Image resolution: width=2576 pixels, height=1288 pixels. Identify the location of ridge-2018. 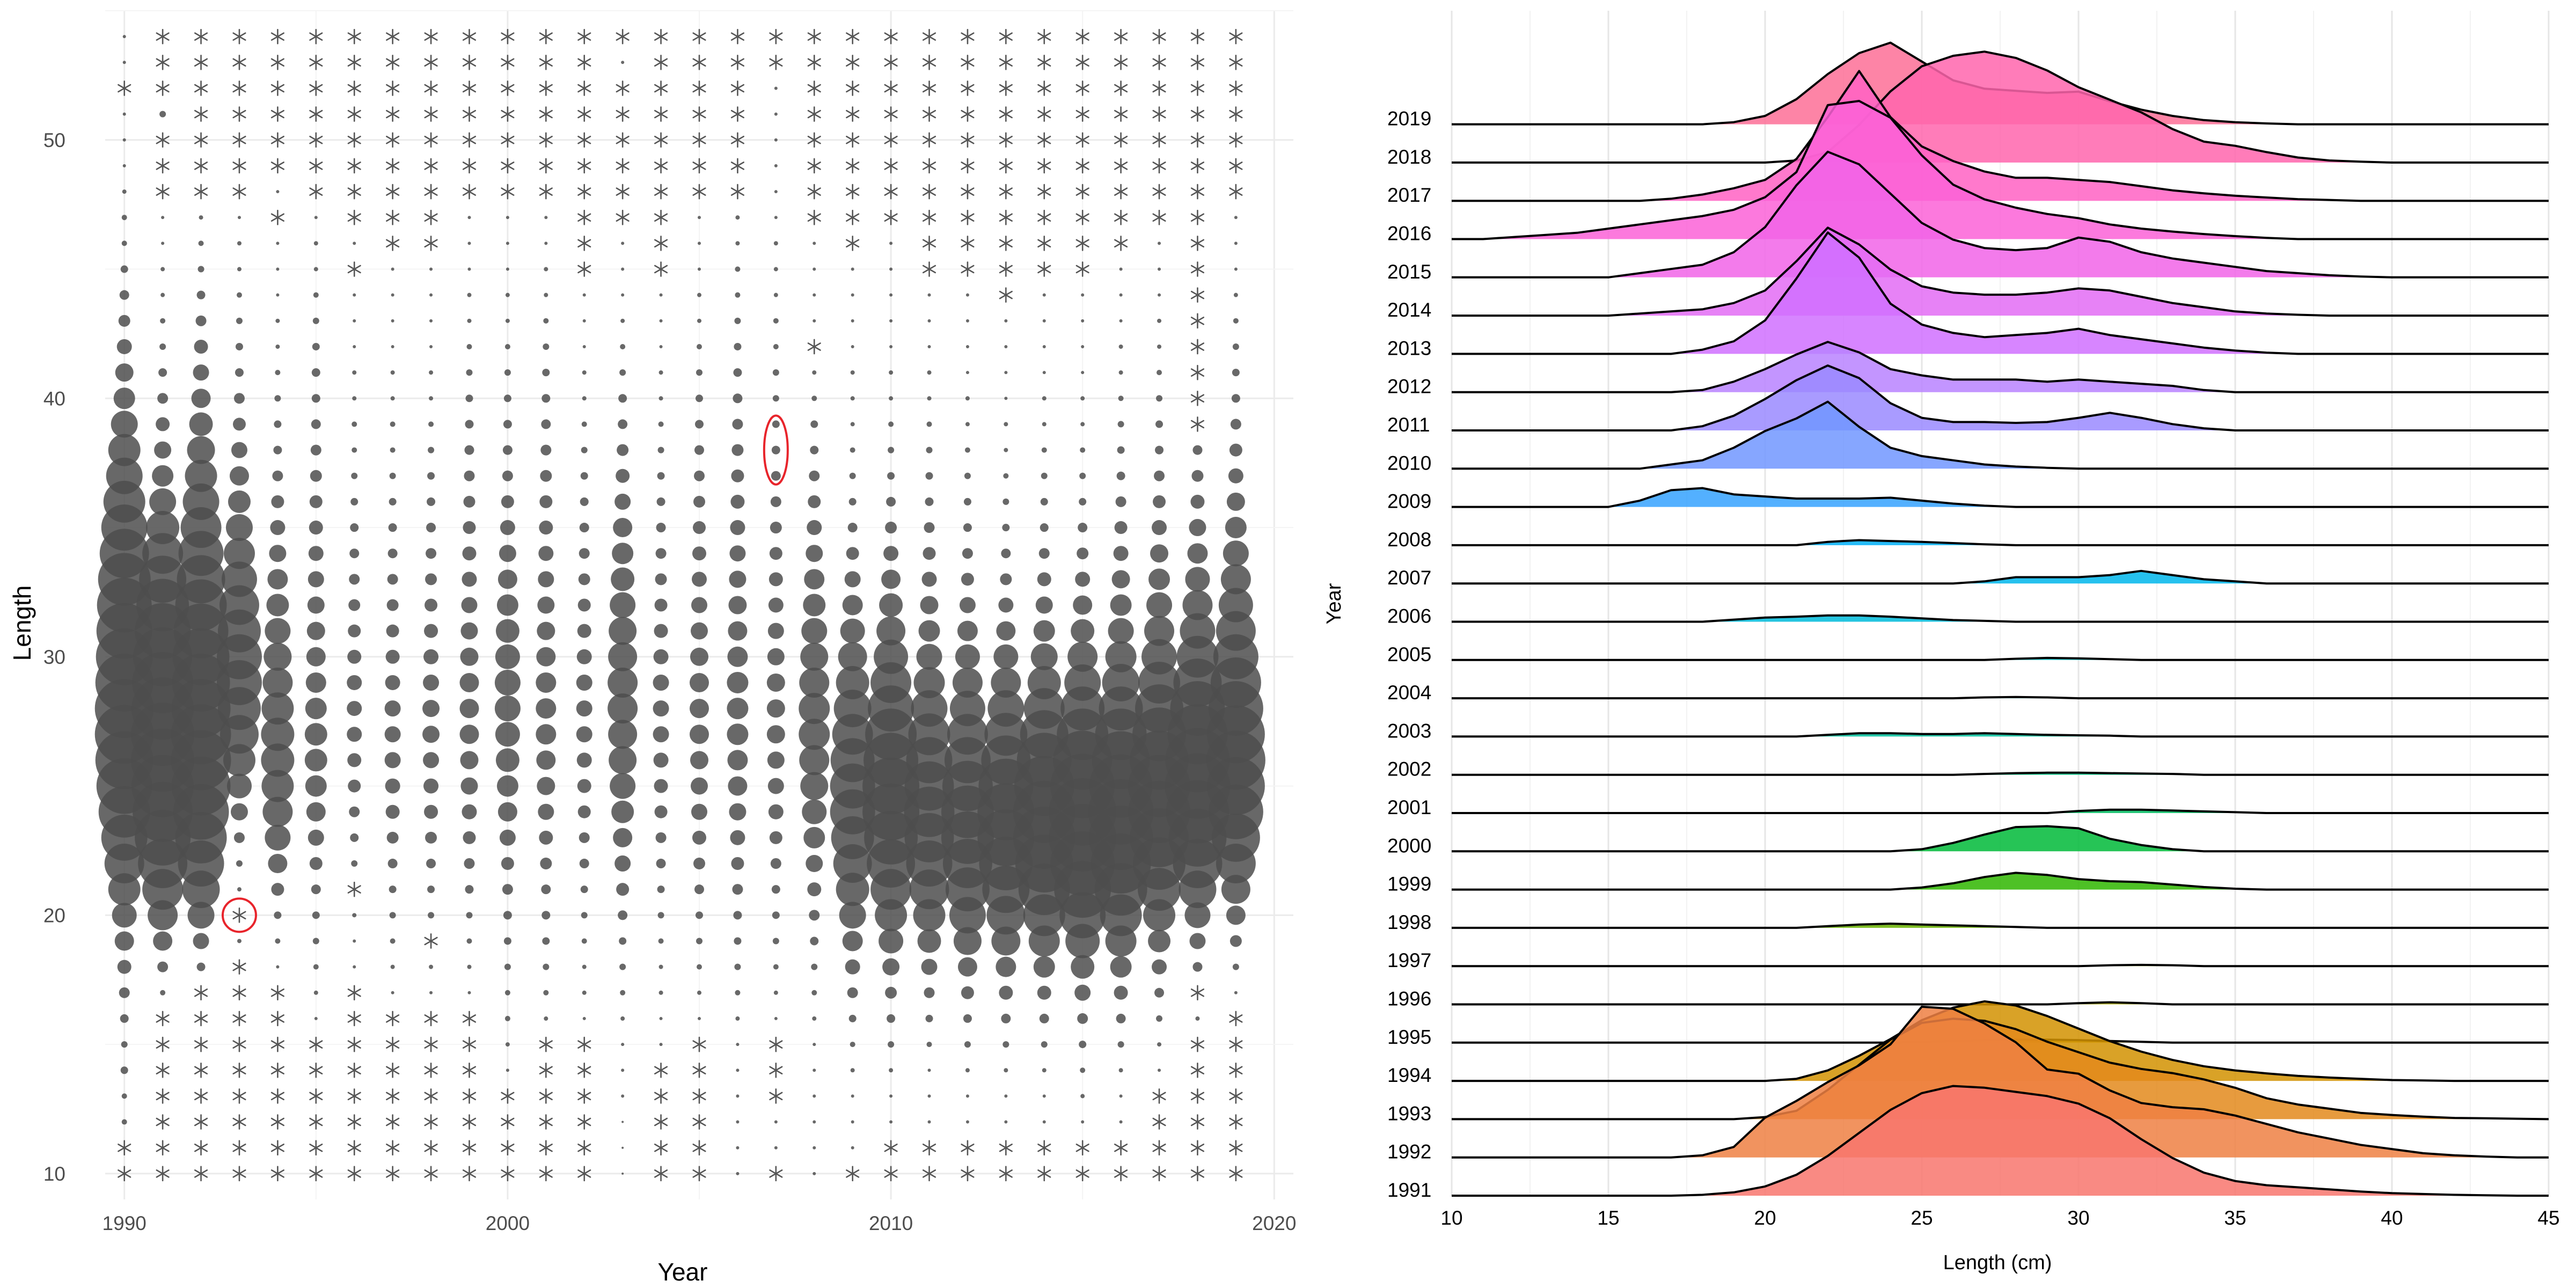
(2000, 107).